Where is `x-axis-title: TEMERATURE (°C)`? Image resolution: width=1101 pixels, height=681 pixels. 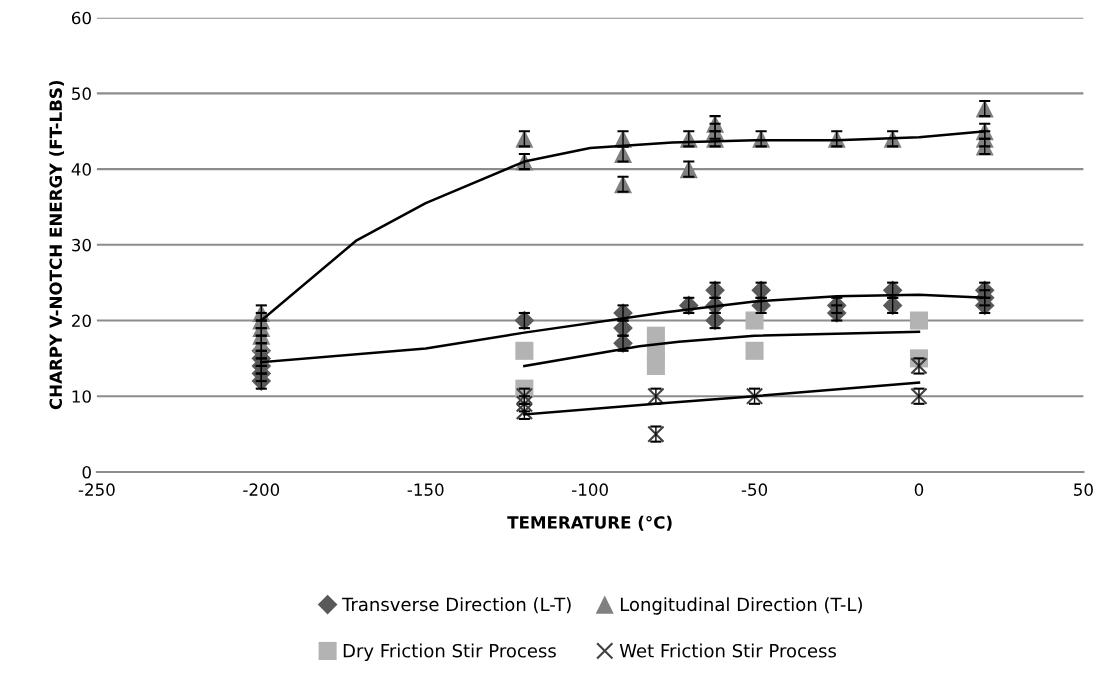
x-axis-title: TEMERATURE (°C) is located at coordinates (589, 523).